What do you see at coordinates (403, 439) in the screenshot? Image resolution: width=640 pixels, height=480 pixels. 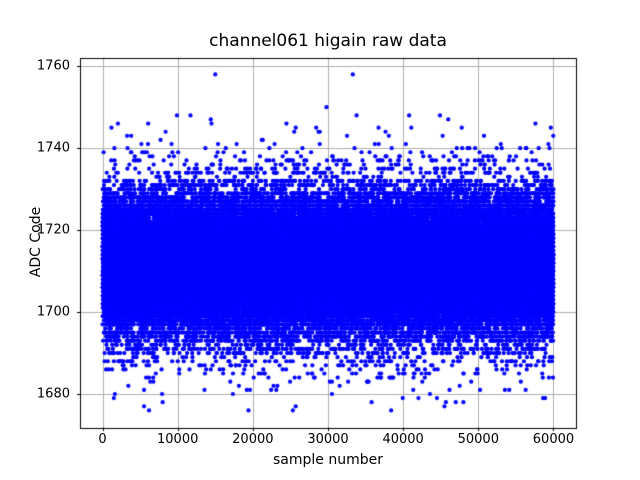 I see `x-tick-label: 40000` at bounding box center [403, 439].